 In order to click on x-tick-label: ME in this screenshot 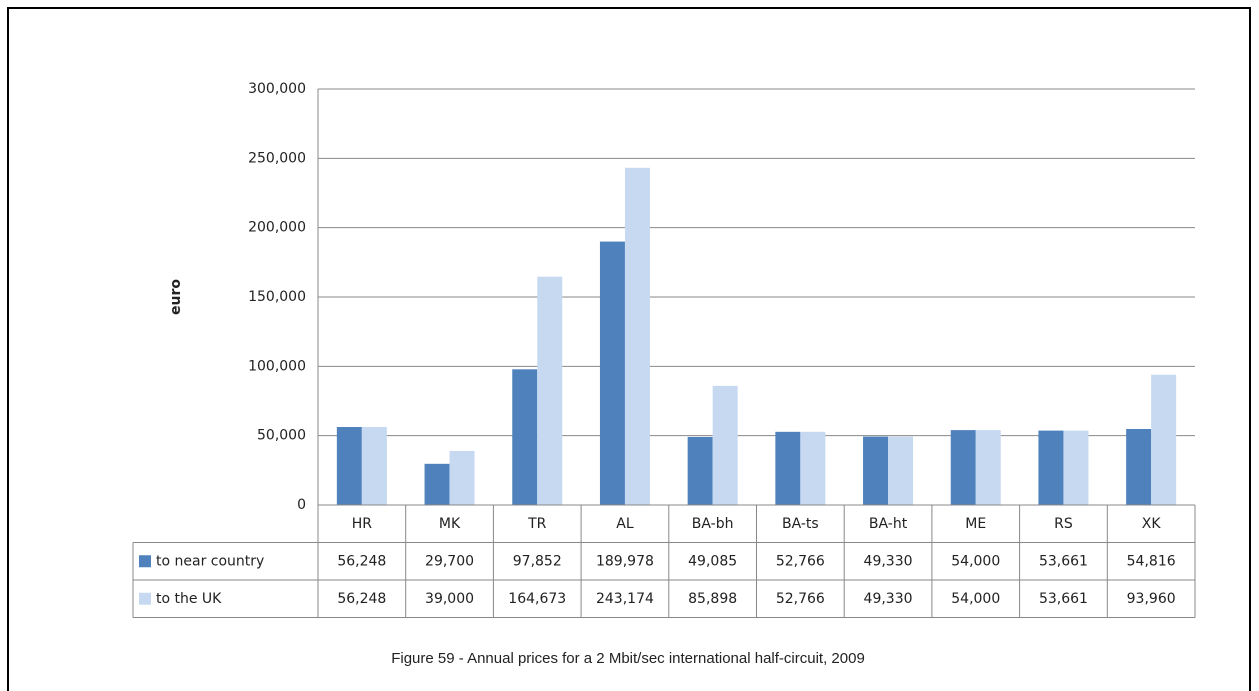, I will do `click(975, 524)`.